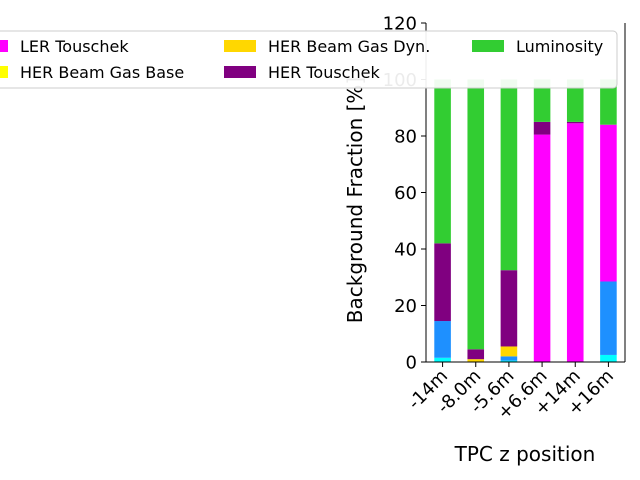 This screenshot has height=480, width=640. I want to click on y-tick-label: 20, so click(405, 306).